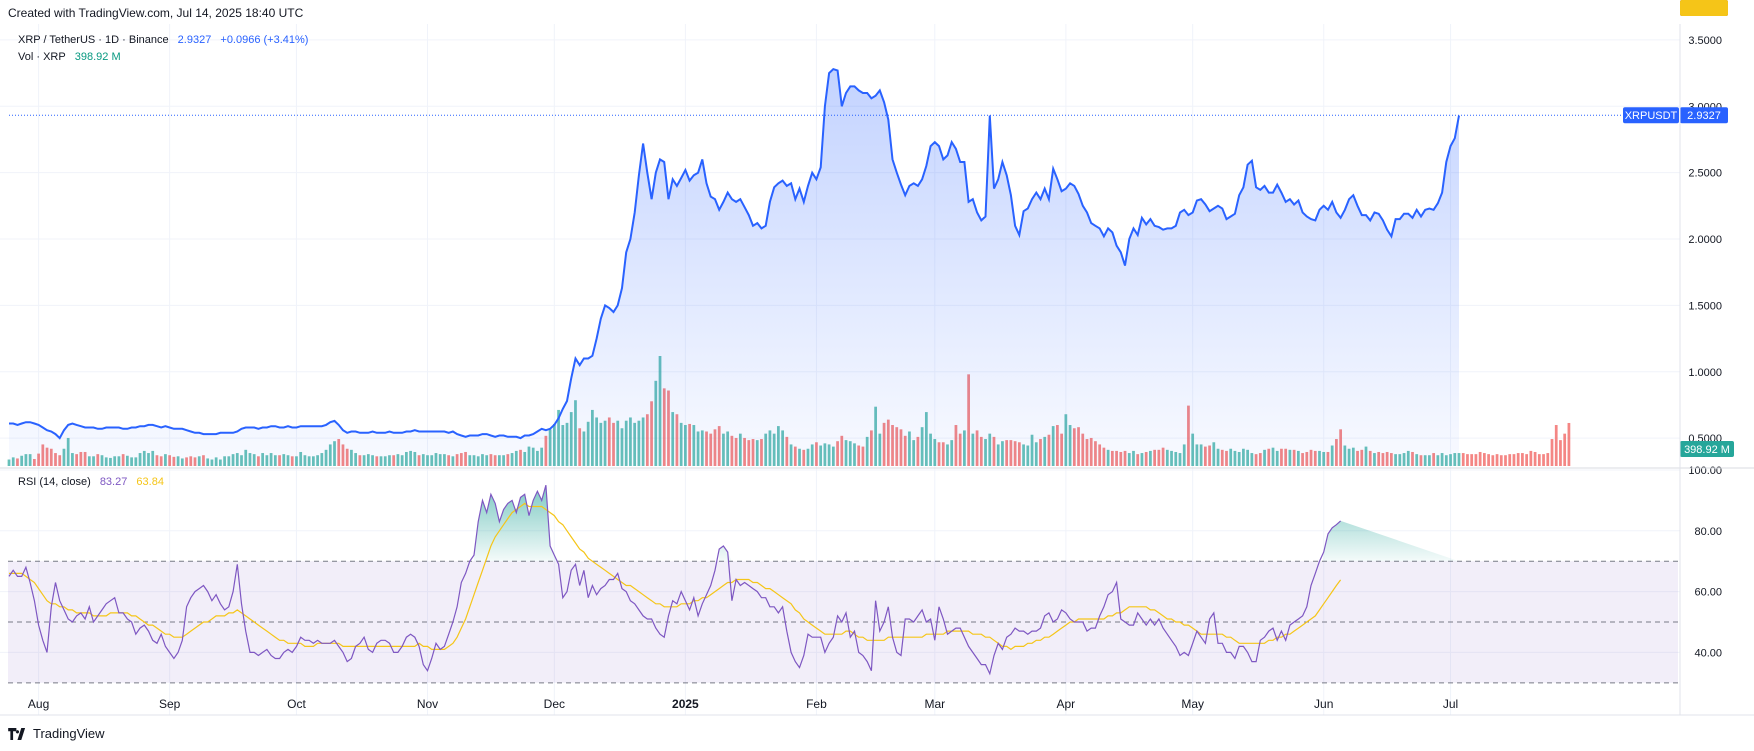 This screenshot has width=1754, height=751. I want to click on rsi-label: RSI (14, close), so click(54, 482).